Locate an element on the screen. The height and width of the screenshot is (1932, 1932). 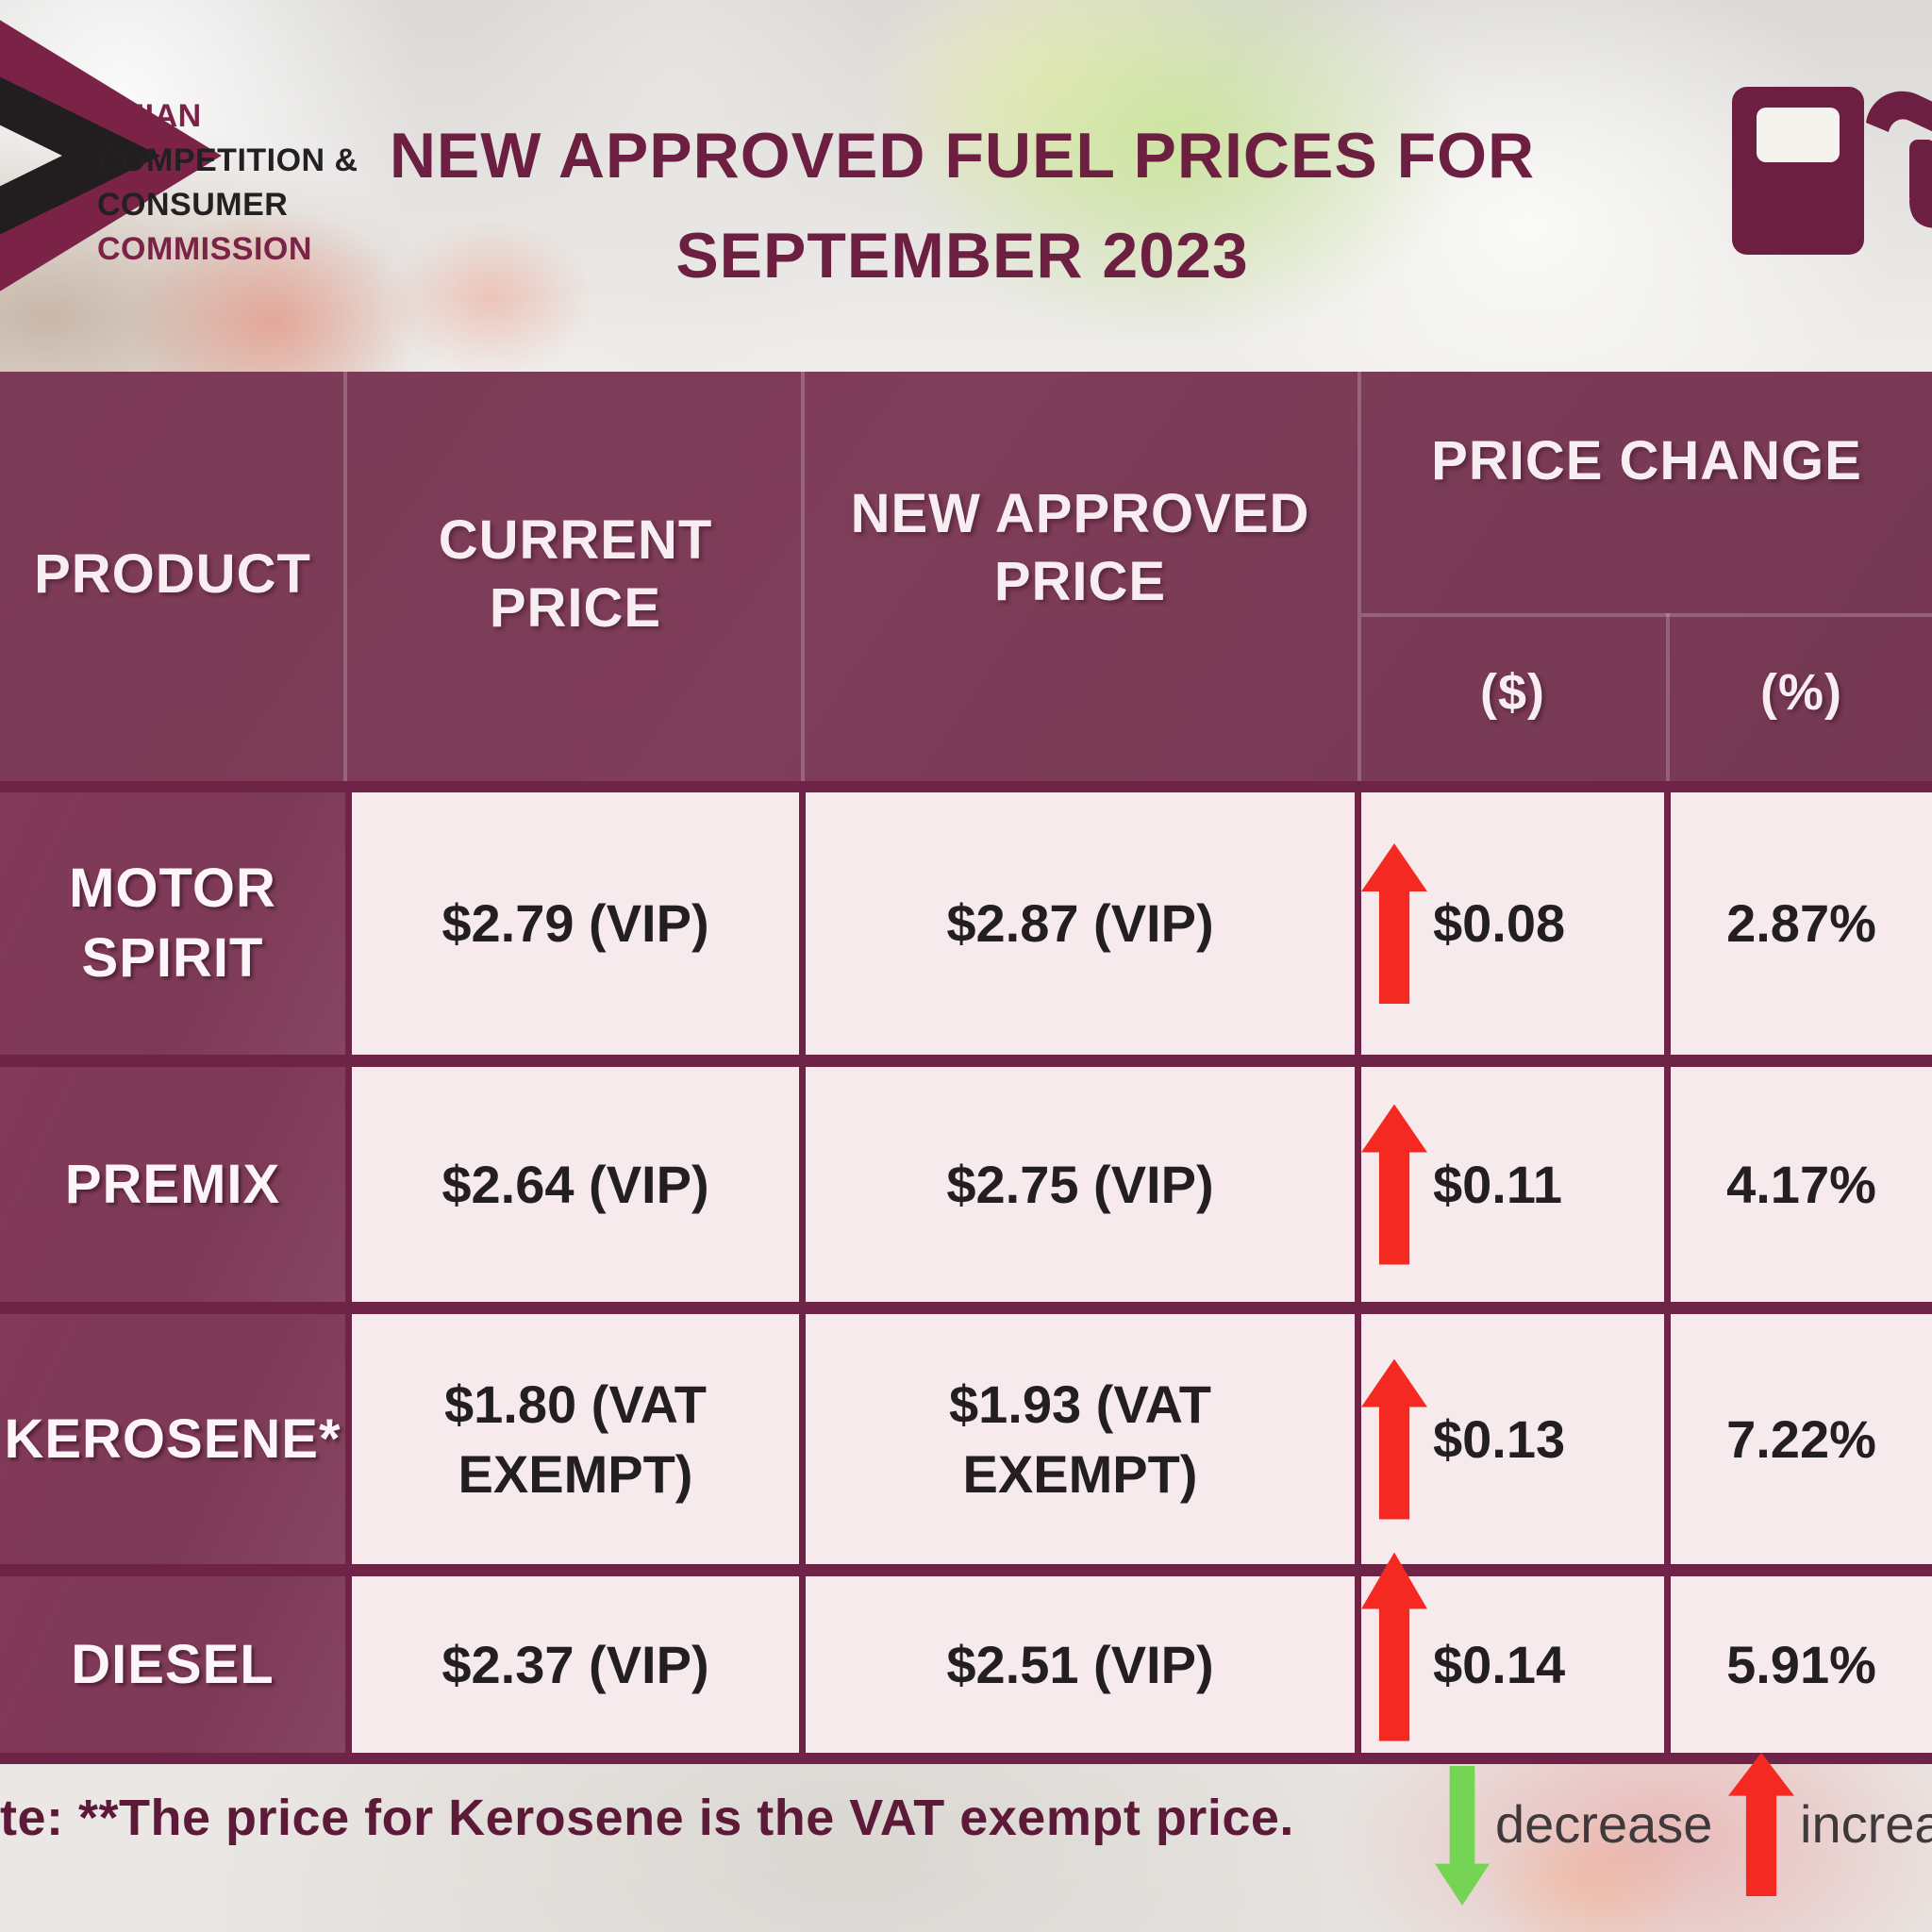
fuel-pump-icon is located at coordinates (1832, 171).